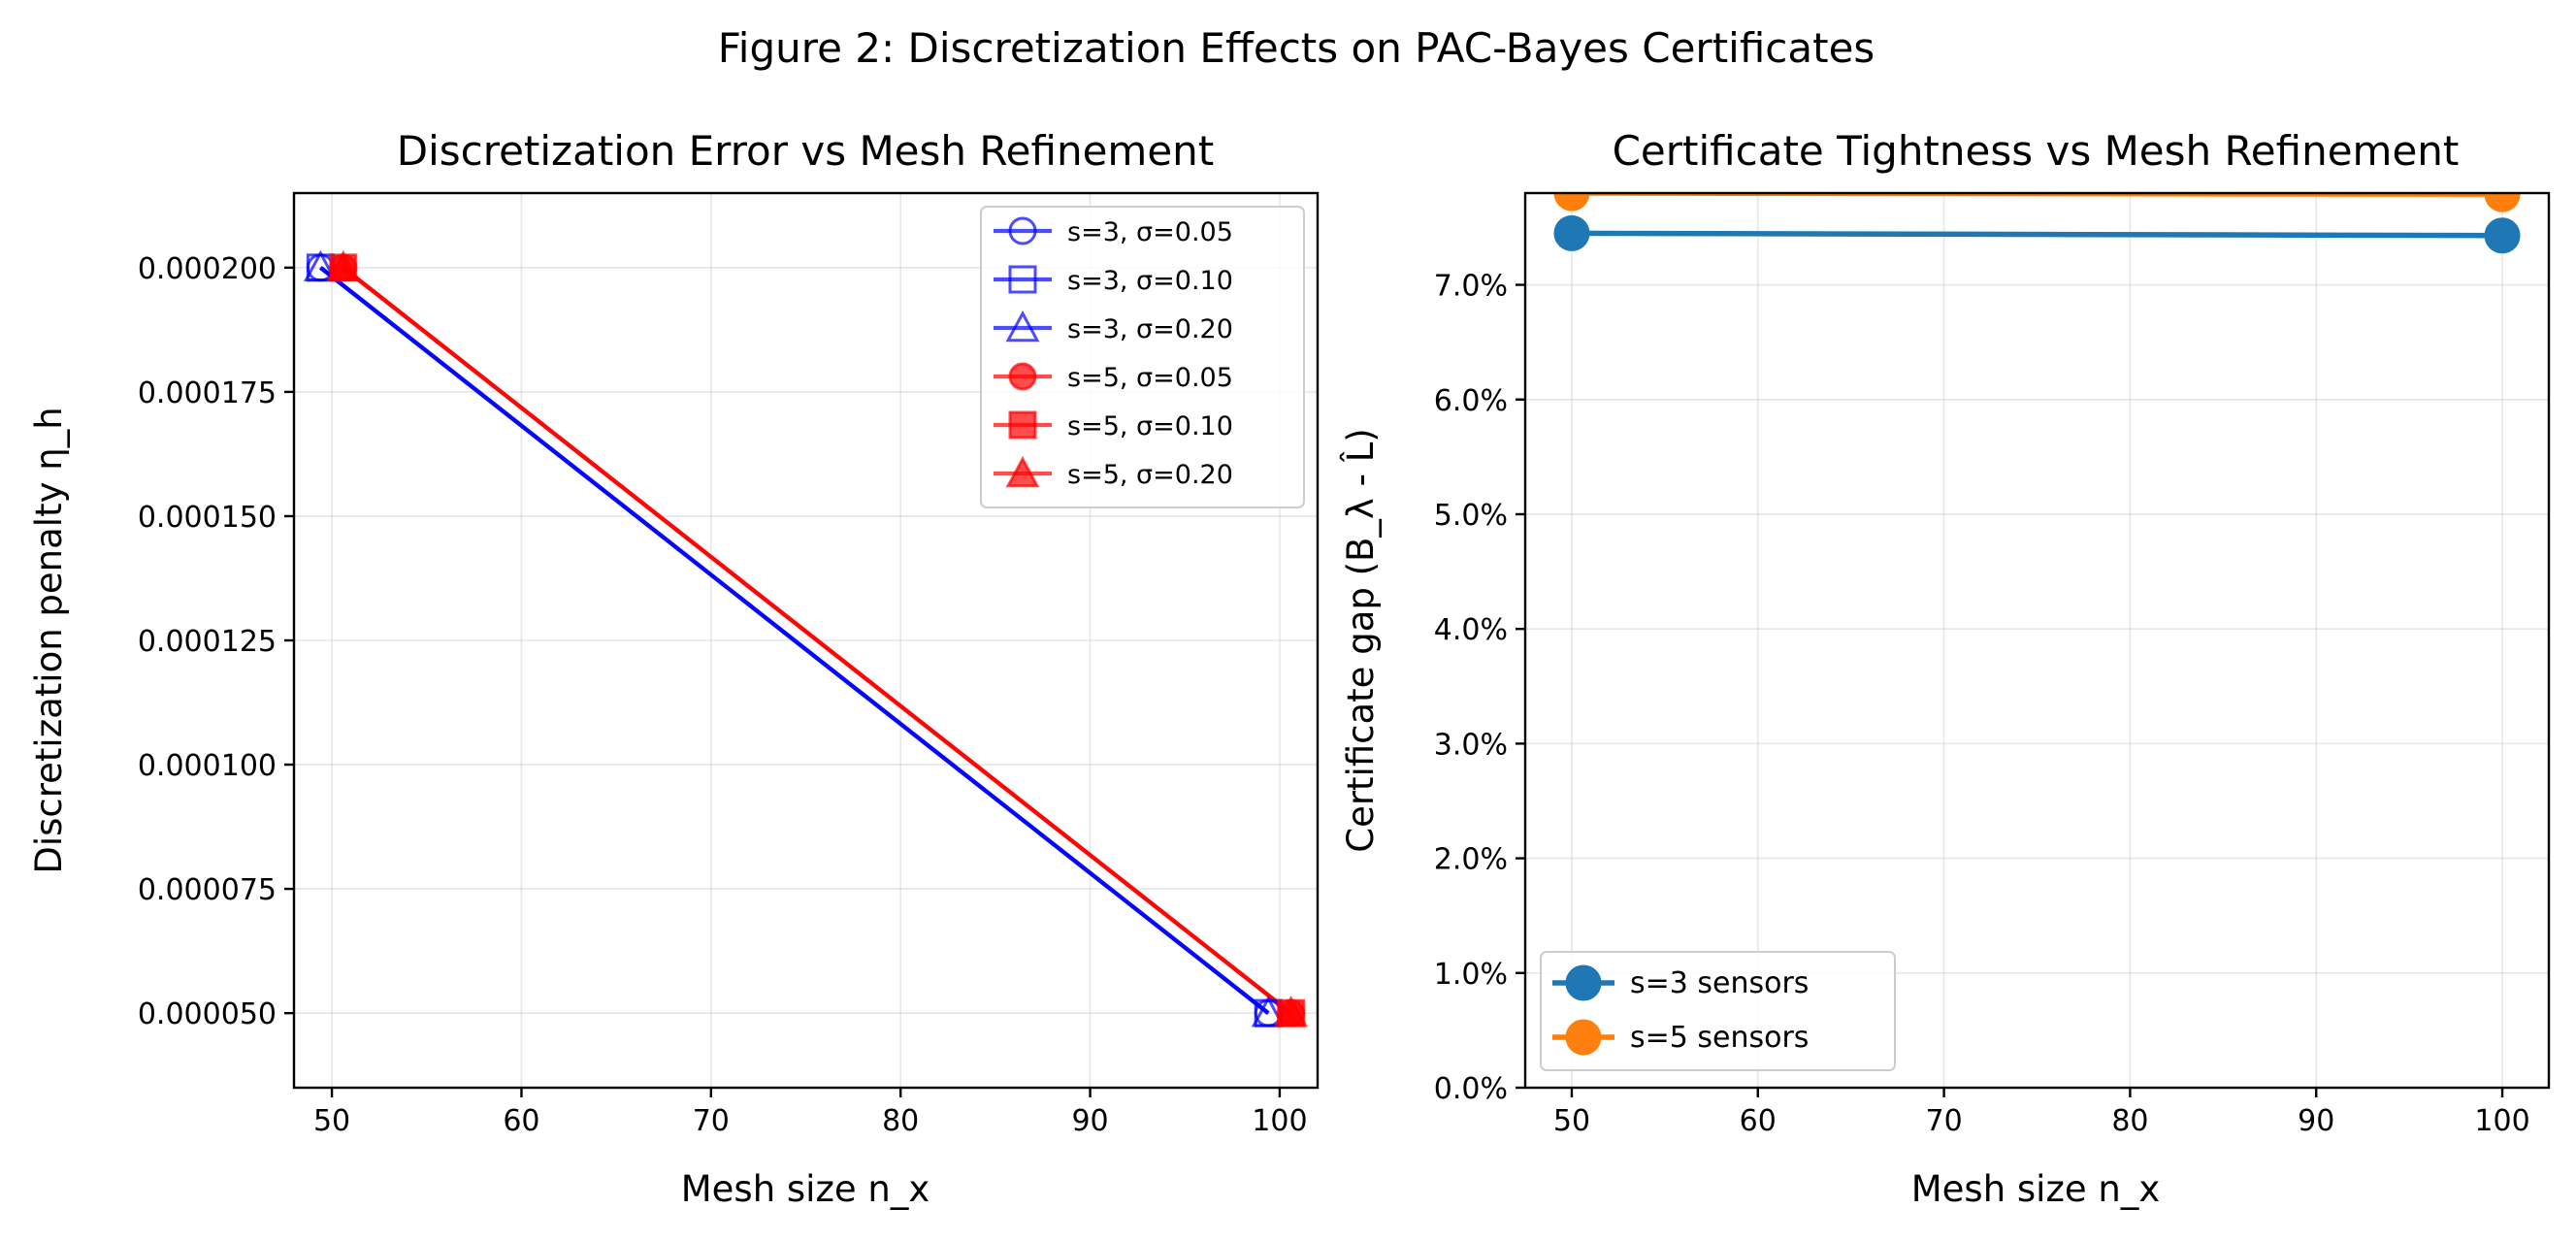 The width and height of the screenshot is (2576, 1241). I want to click on legend-label-s-5-0-20: s=5, σ=0.20, so click(1150, 475).